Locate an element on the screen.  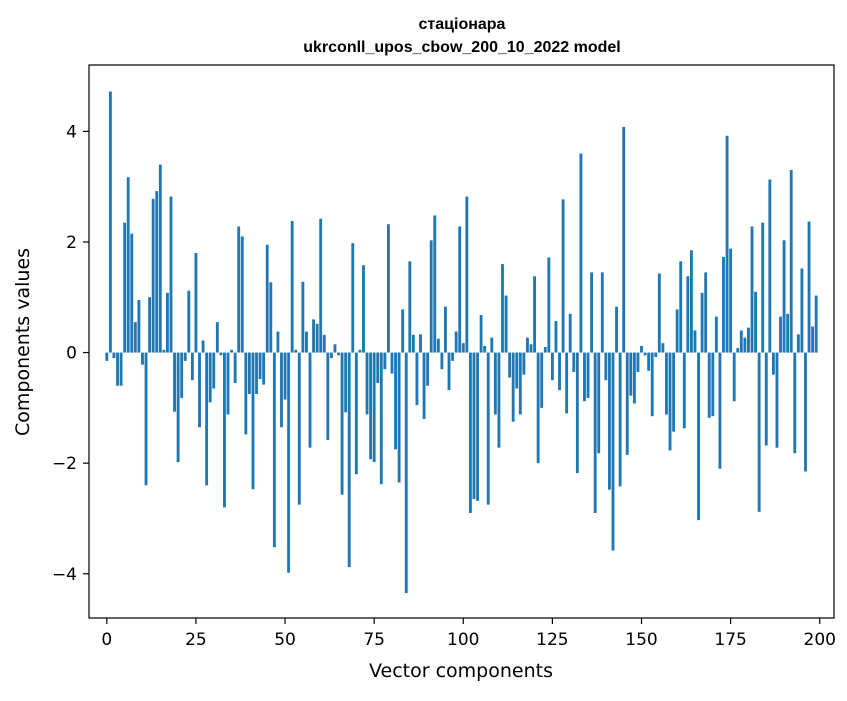
x-tick-label: 200 is located at coordinates (820, 640).